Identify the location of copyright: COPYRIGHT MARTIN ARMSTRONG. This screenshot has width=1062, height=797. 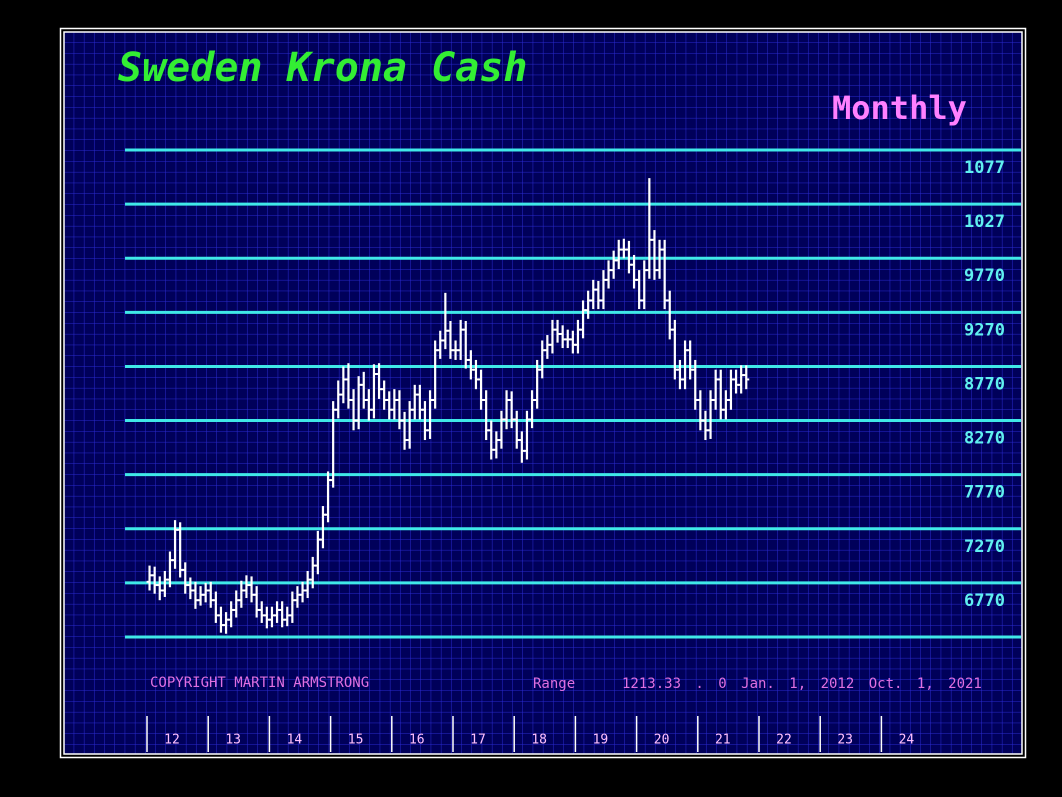
(259, 683).